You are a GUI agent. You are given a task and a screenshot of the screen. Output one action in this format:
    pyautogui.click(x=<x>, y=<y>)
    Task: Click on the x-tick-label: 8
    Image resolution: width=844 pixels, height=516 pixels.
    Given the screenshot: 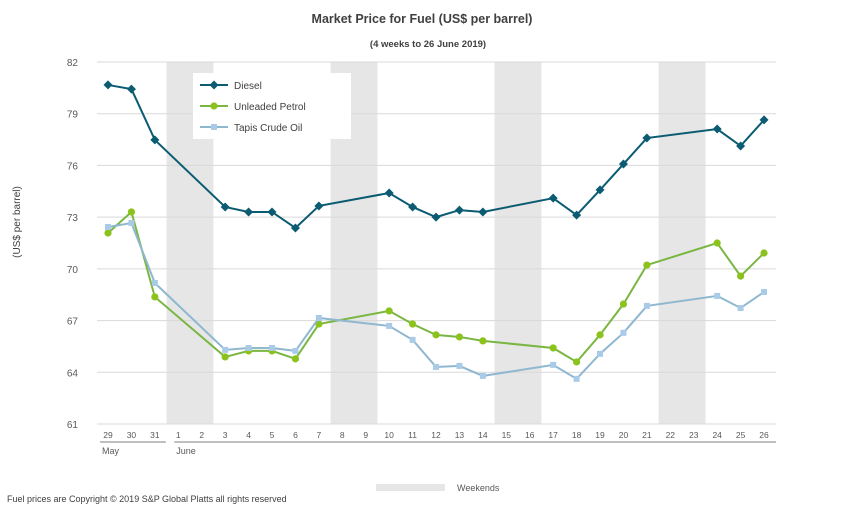 What is the action you would take?
    pyautogui.click(x=342, y=435)
    